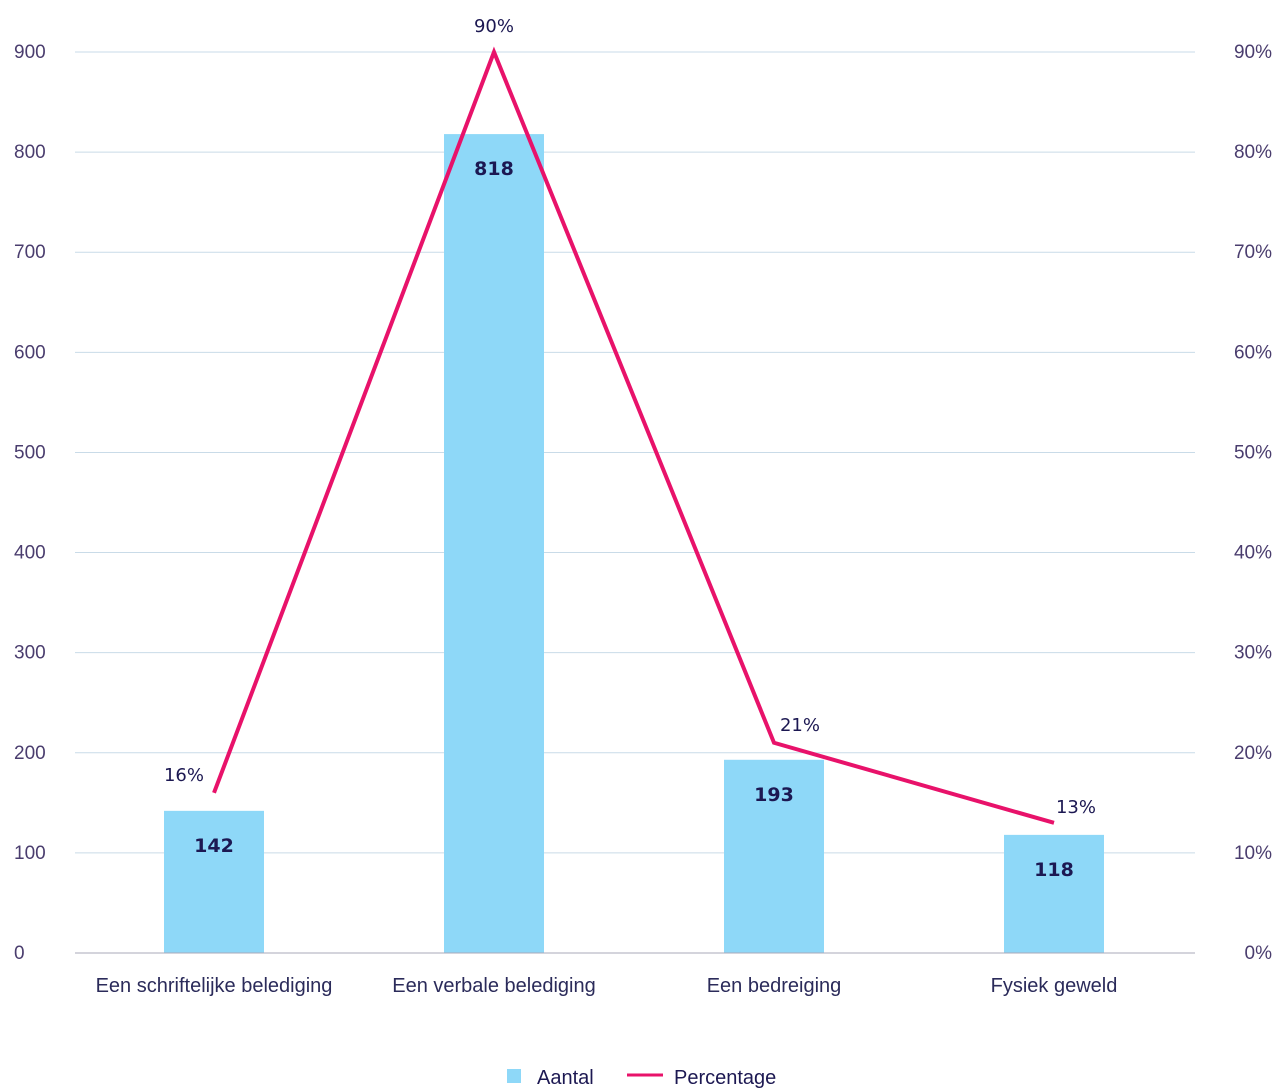 The height and width of the screenshot is (1089, 1278). Describe the element at coordinates (30, 252) in the screenshot. I see `y-left-tick-label: 700` at that location.